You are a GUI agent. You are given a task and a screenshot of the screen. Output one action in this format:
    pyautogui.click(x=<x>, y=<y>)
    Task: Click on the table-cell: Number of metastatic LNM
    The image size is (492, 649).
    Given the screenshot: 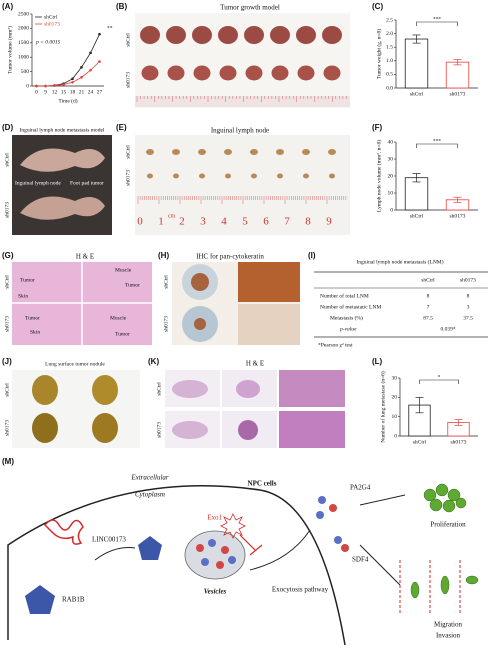 What is the action you would take?
    pyautogui.click(x=350, y=306)
    